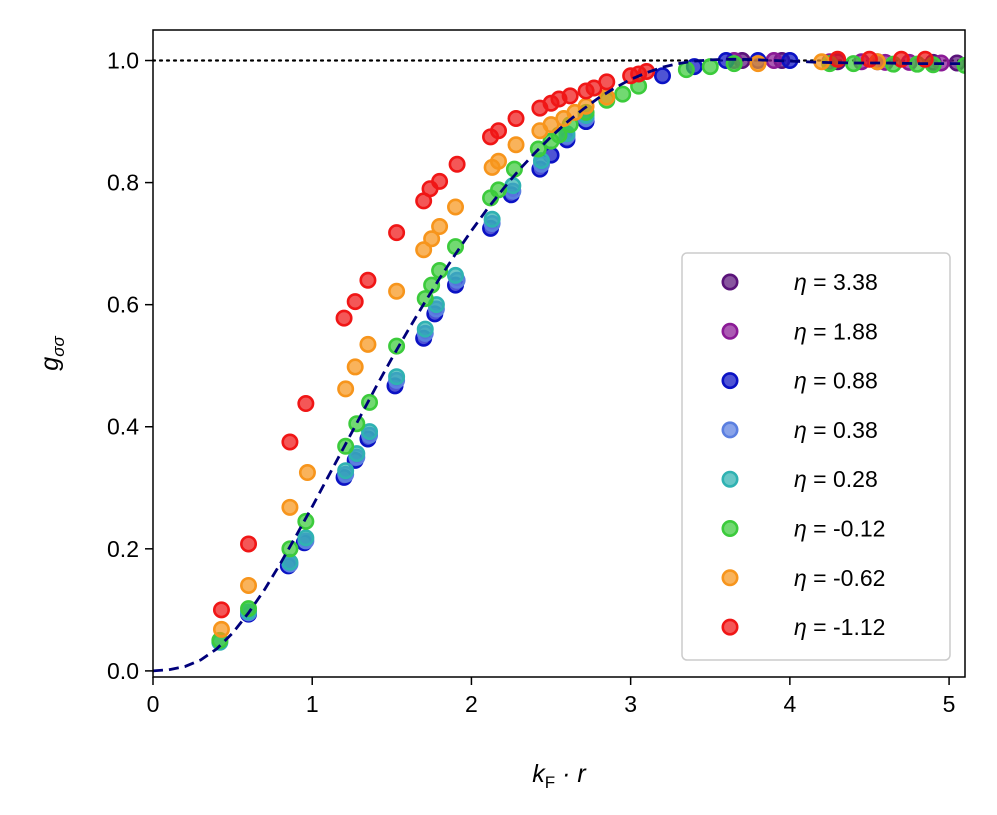 Image resolution: width=997 pixels, height=815 pixels. I want to click on x-axis-label-rest: · r, so click(571, 774).